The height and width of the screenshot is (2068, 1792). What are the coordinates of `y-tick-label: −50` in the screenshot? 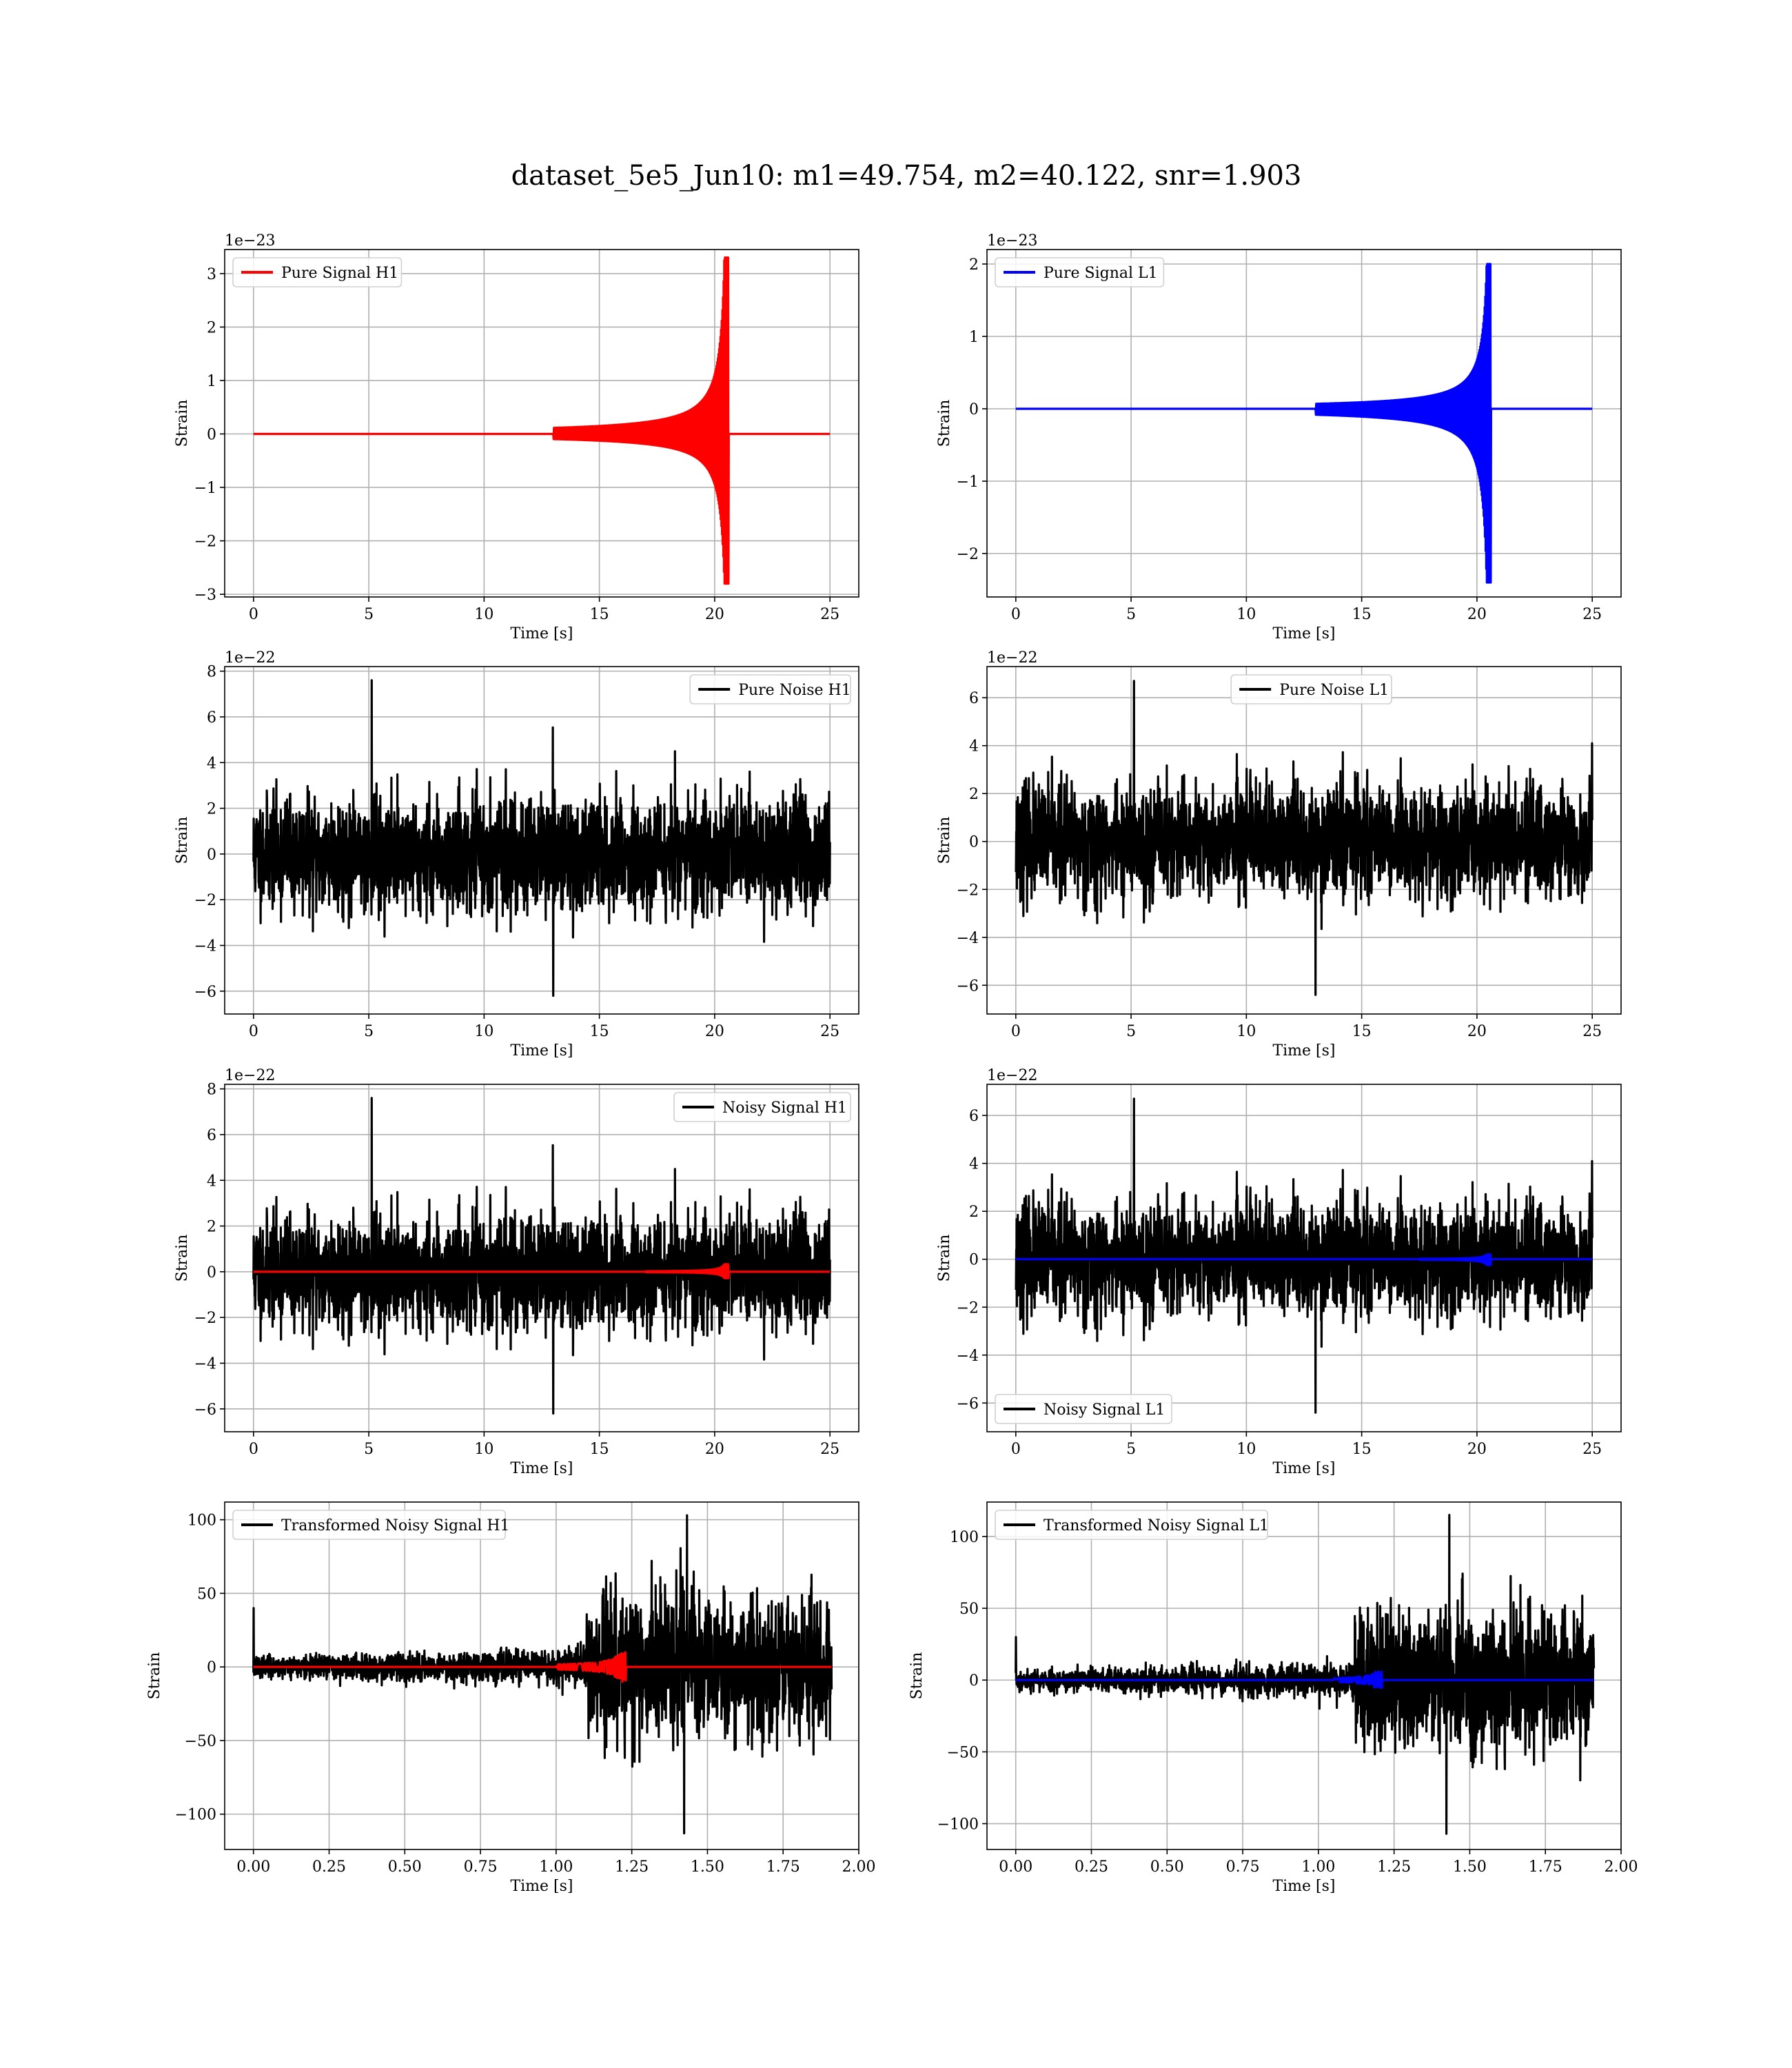 It's located at (963, 1752).